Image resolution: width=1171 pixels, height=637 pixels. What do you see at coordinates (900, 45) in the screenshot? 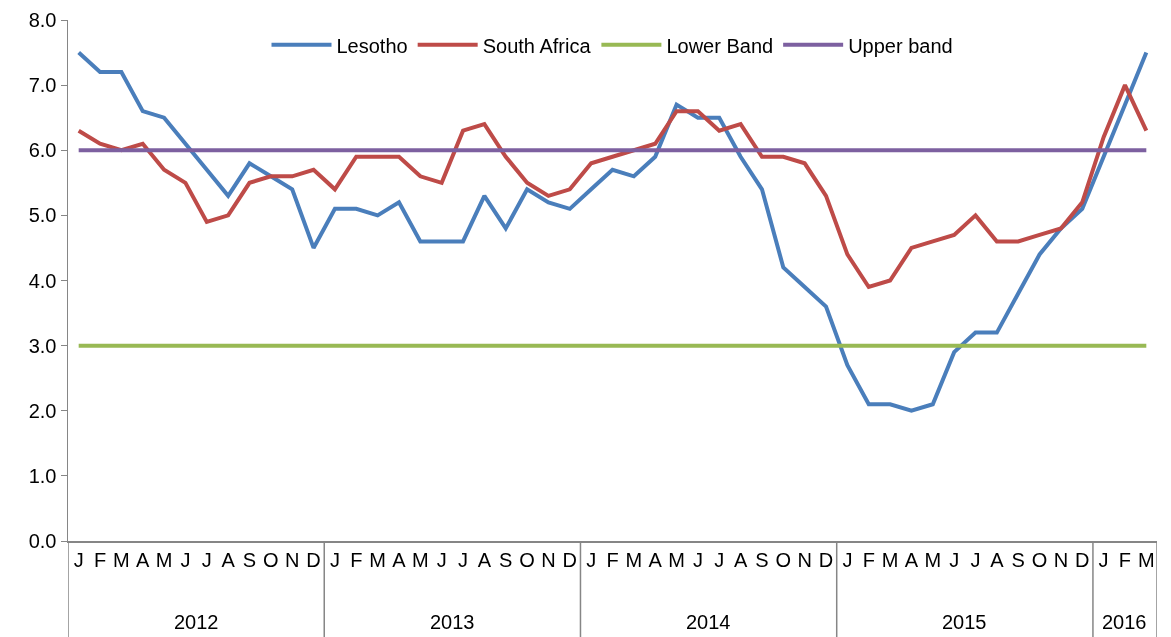
I see `legend-label: Upper band` at bounding box center [900, 45].